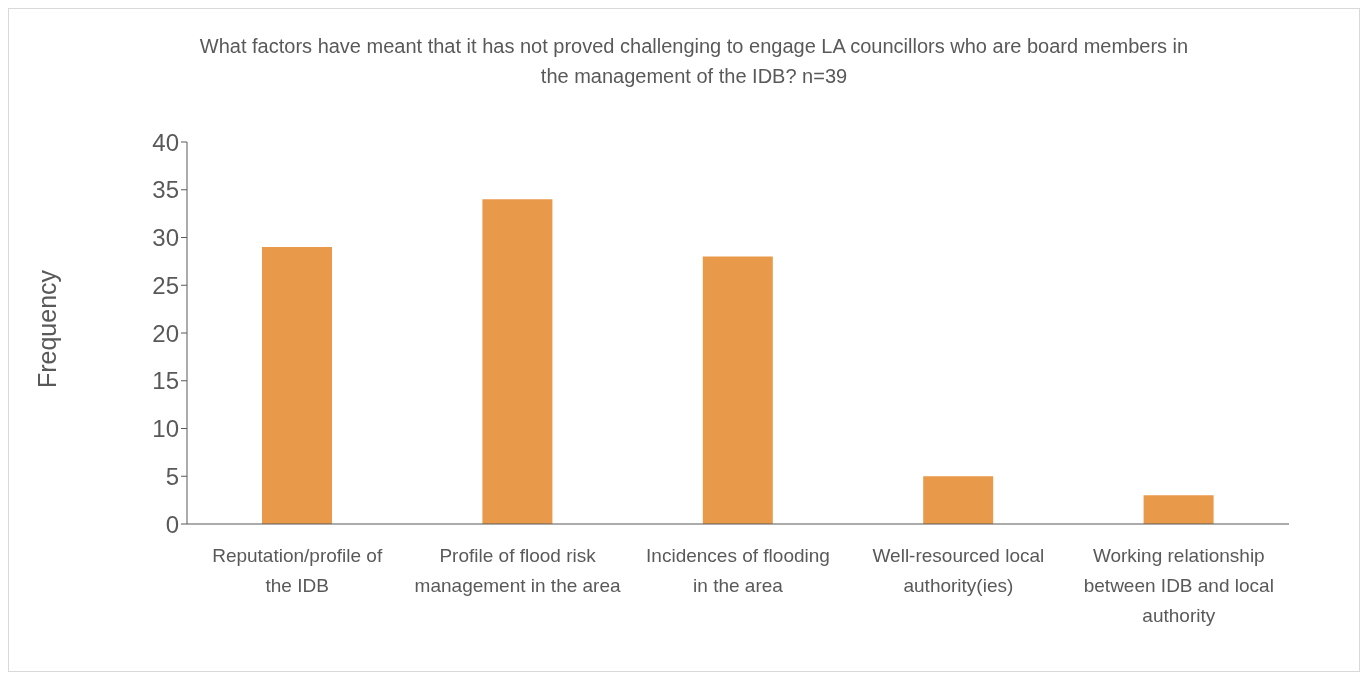  I want to click on y-tick-label: 10, so click(165, 429).